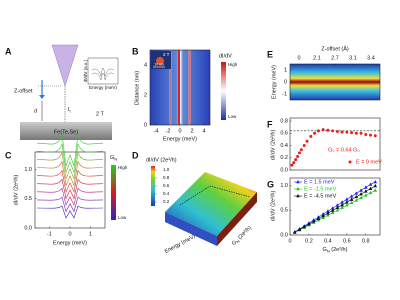  What do you see at coordinates (225, 56) in the screenshot?
I see `colorbar-title: dI/dV` at bounding box center [225, 56].